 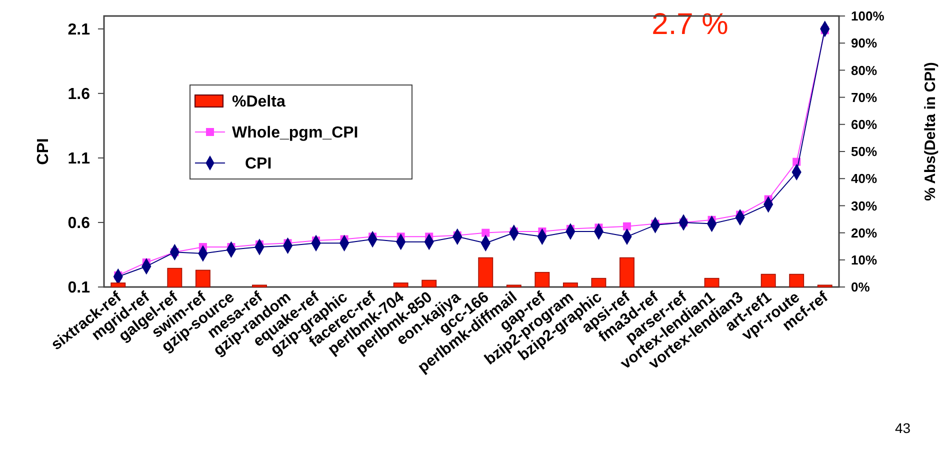 What do you see at coordinates (43, 151) in the screenshot?
I see `y-axis-title: CPI` at bounding box center [43, 151].